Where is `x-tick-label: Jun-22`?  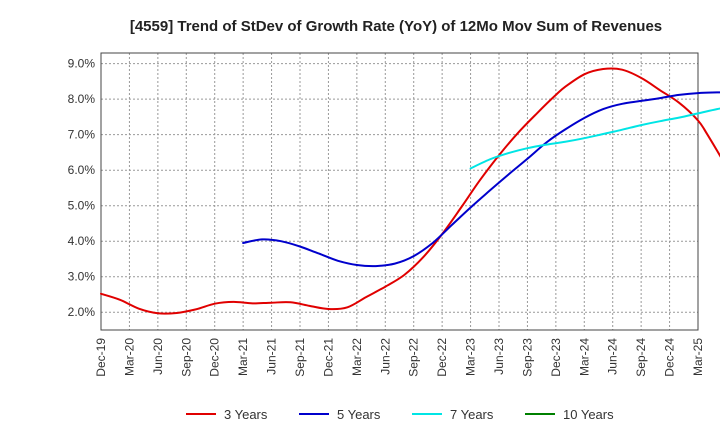
x-tick-label: Jun-22 is located at coordinates (385, 356).